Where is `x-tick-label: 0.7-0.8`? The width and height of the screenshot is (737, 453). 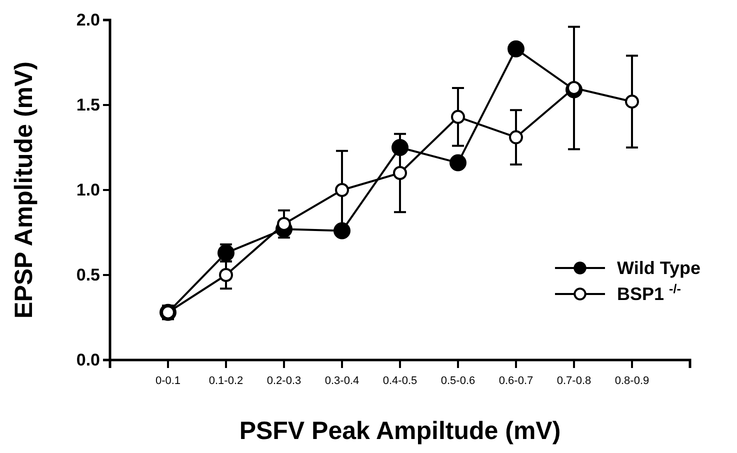 x-tick-label: 0.7-0.8 is located at coordinates (574, 381).